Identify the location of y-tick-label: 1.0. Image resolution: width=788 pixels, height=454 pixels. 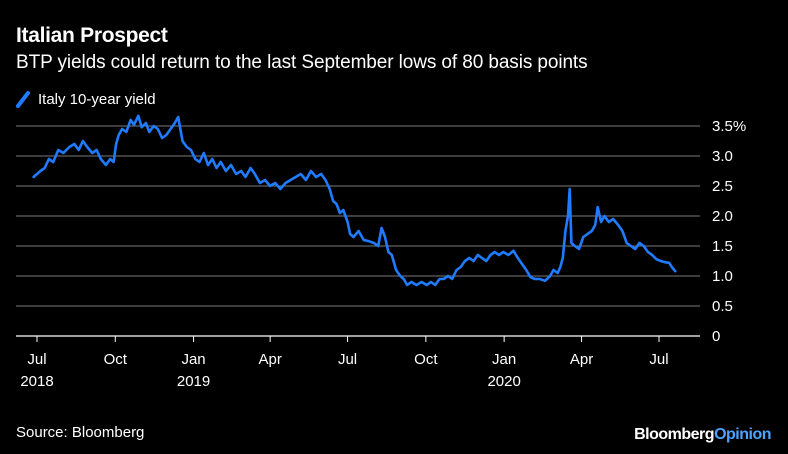
(722, 276).